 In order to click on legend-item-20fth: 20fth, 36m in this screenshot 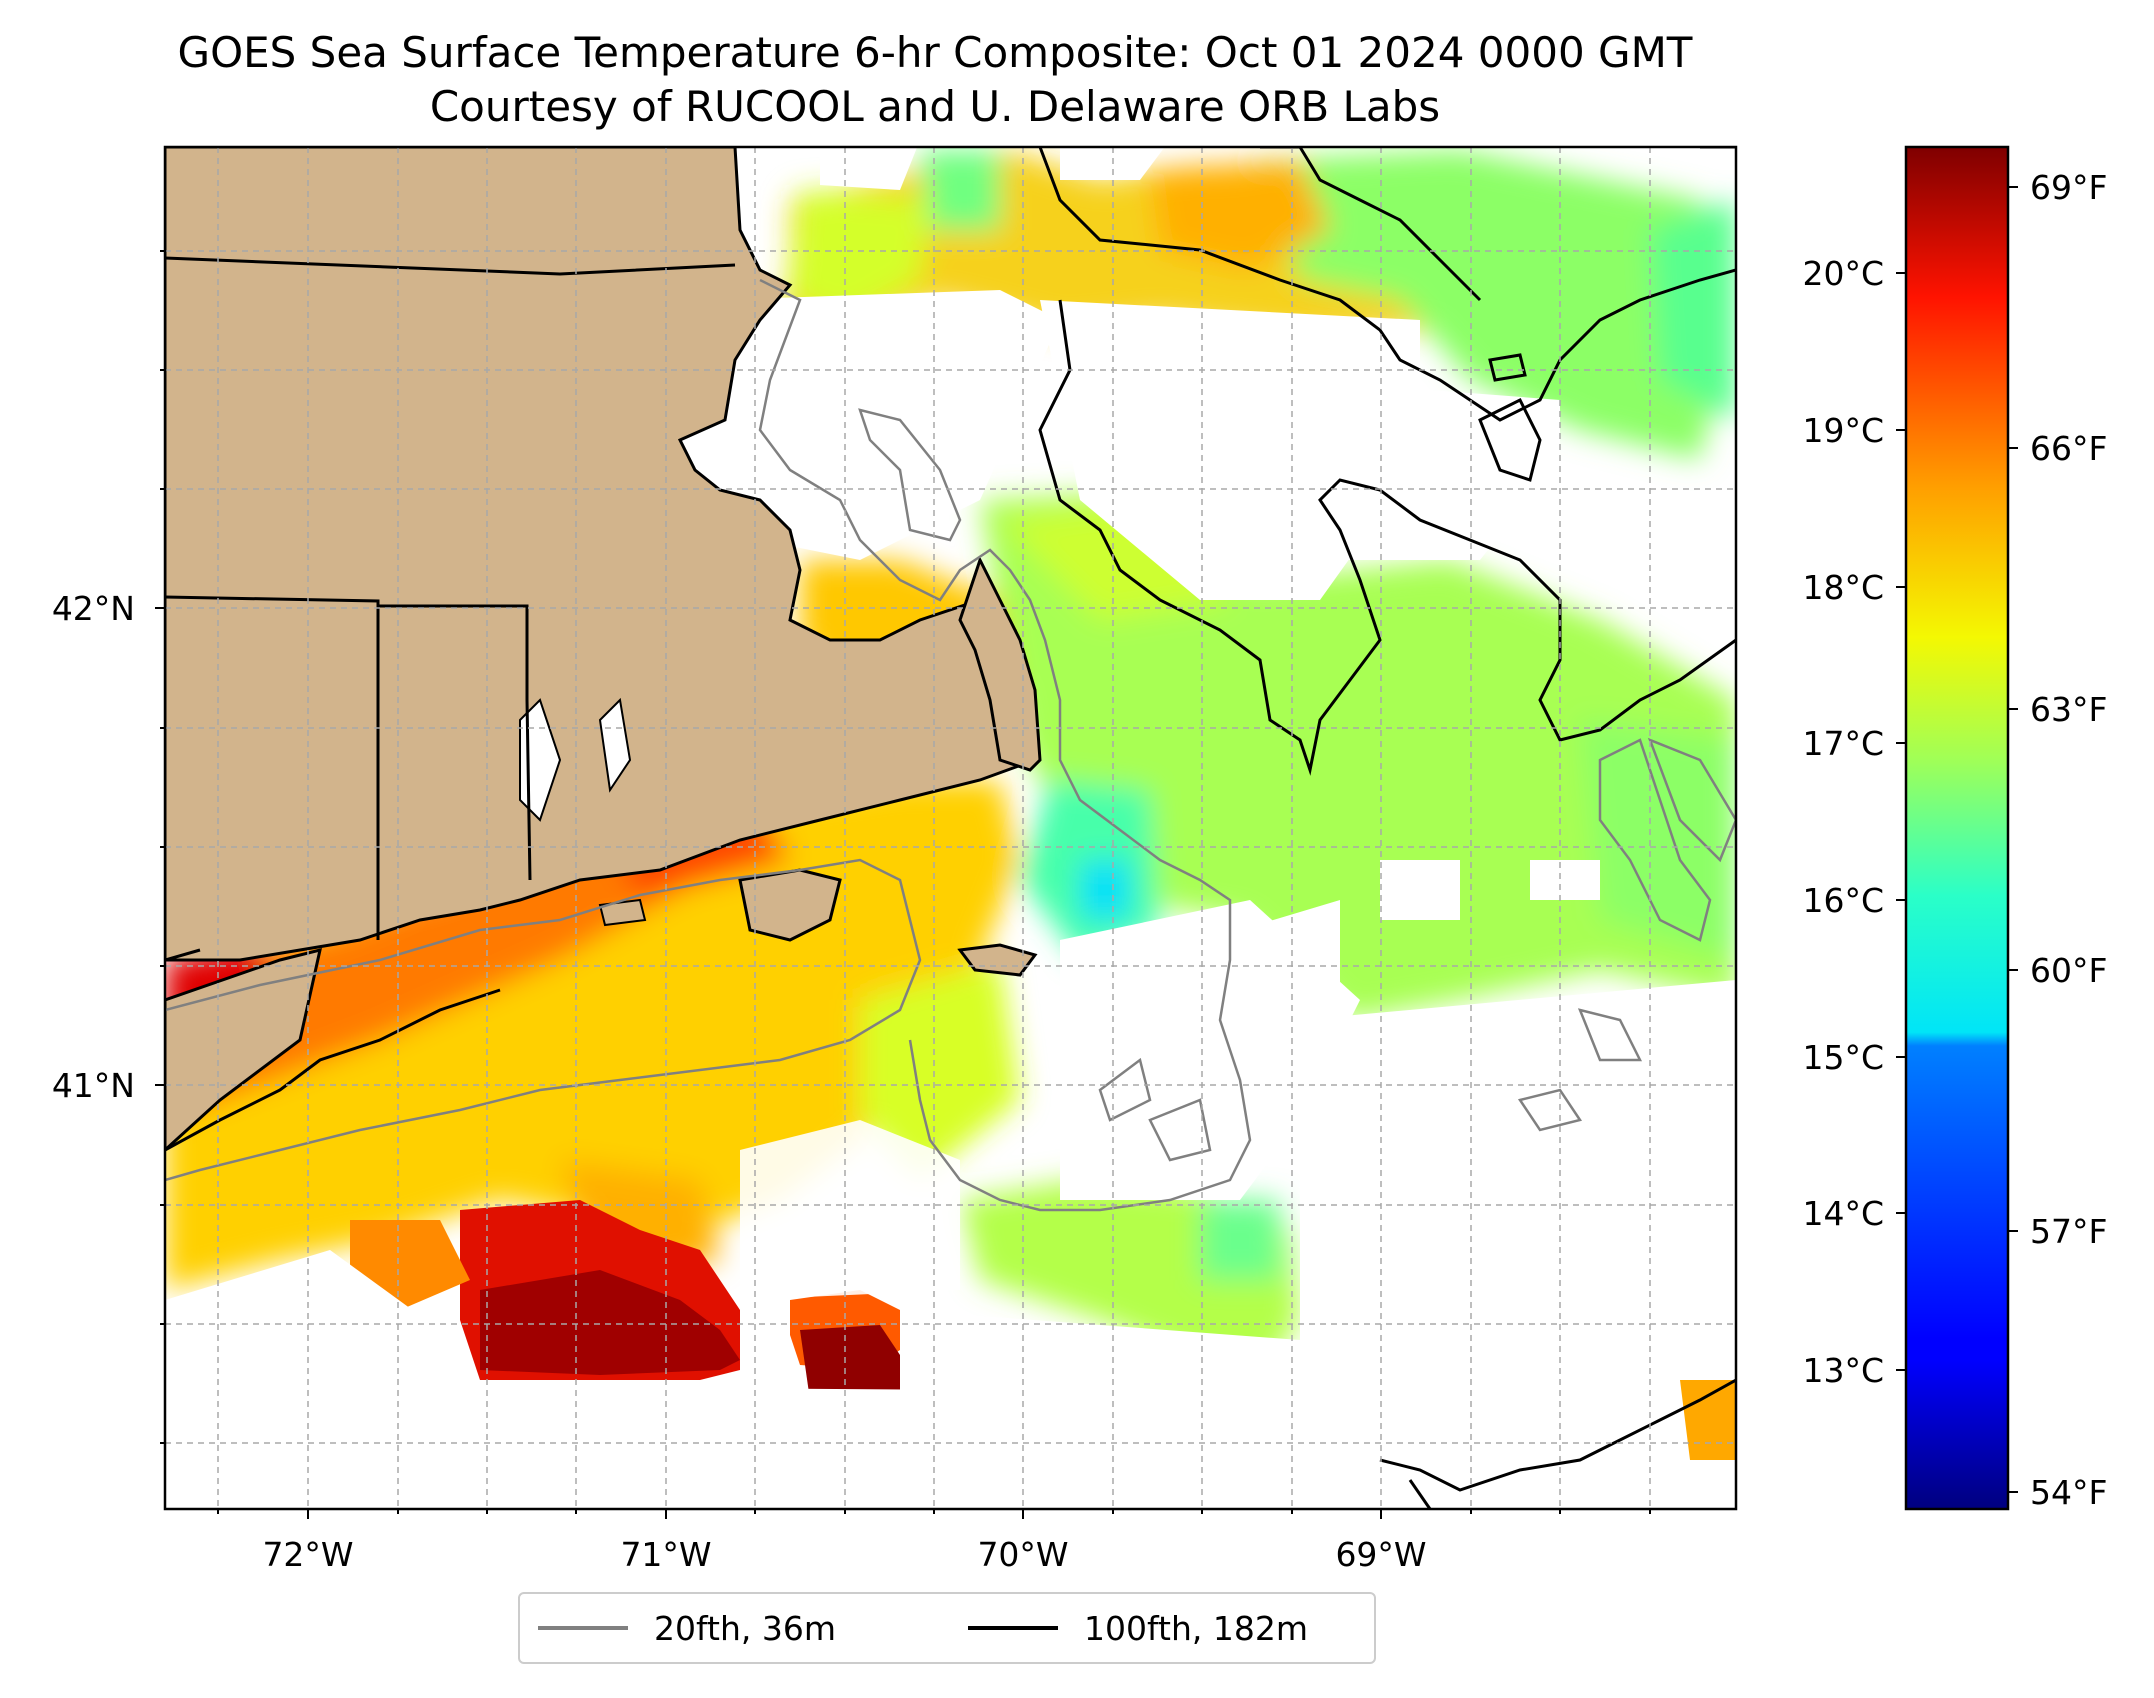, I will do `click(687, 1628)`.